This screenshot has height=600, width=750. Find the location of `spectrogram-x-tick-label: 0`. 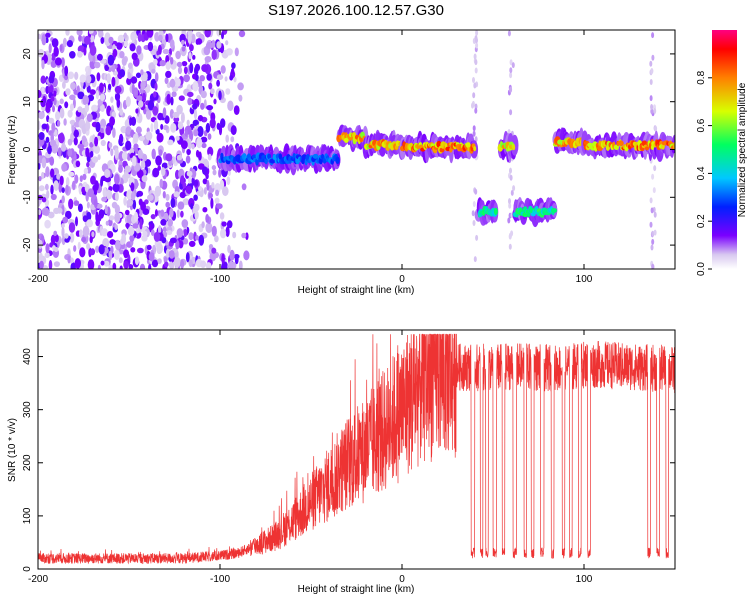

spectrogram-x-tick-label: 0 is located at coordinates (402, 279).